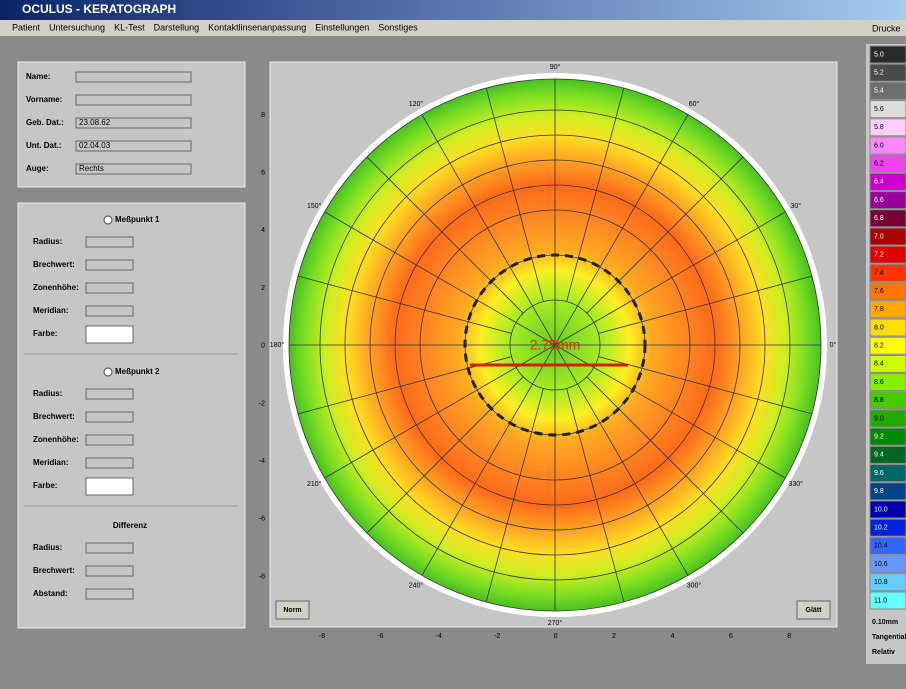 Image resolution: width=906 pixels, height=689 pixels. What do you see at coordinates (45, 485) in the screenshot?
I see `field-label: Farbe:` at bounding box center [45, 485].